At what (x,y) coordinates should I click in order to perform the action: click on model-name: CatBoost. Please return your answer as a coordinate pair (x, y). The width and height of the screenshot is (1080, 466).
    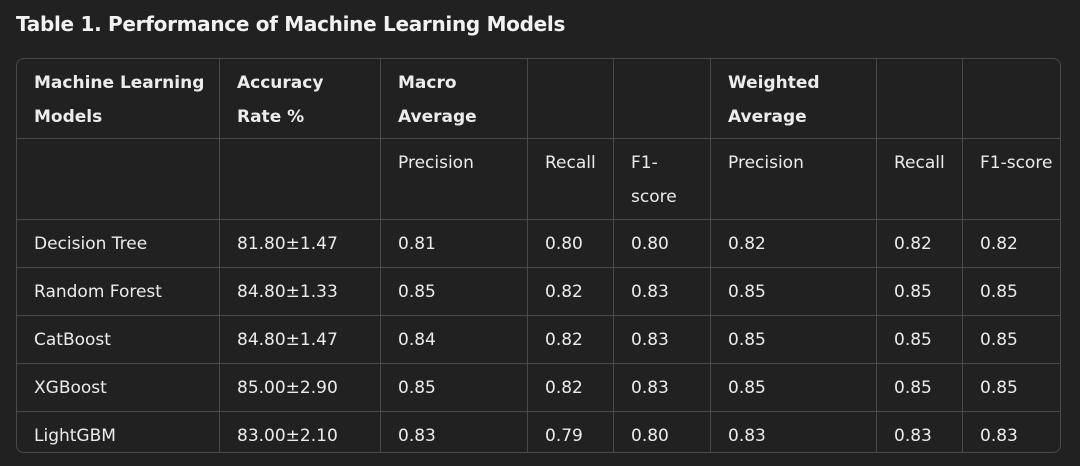
    Looking at the image, I should click on (118, 339).